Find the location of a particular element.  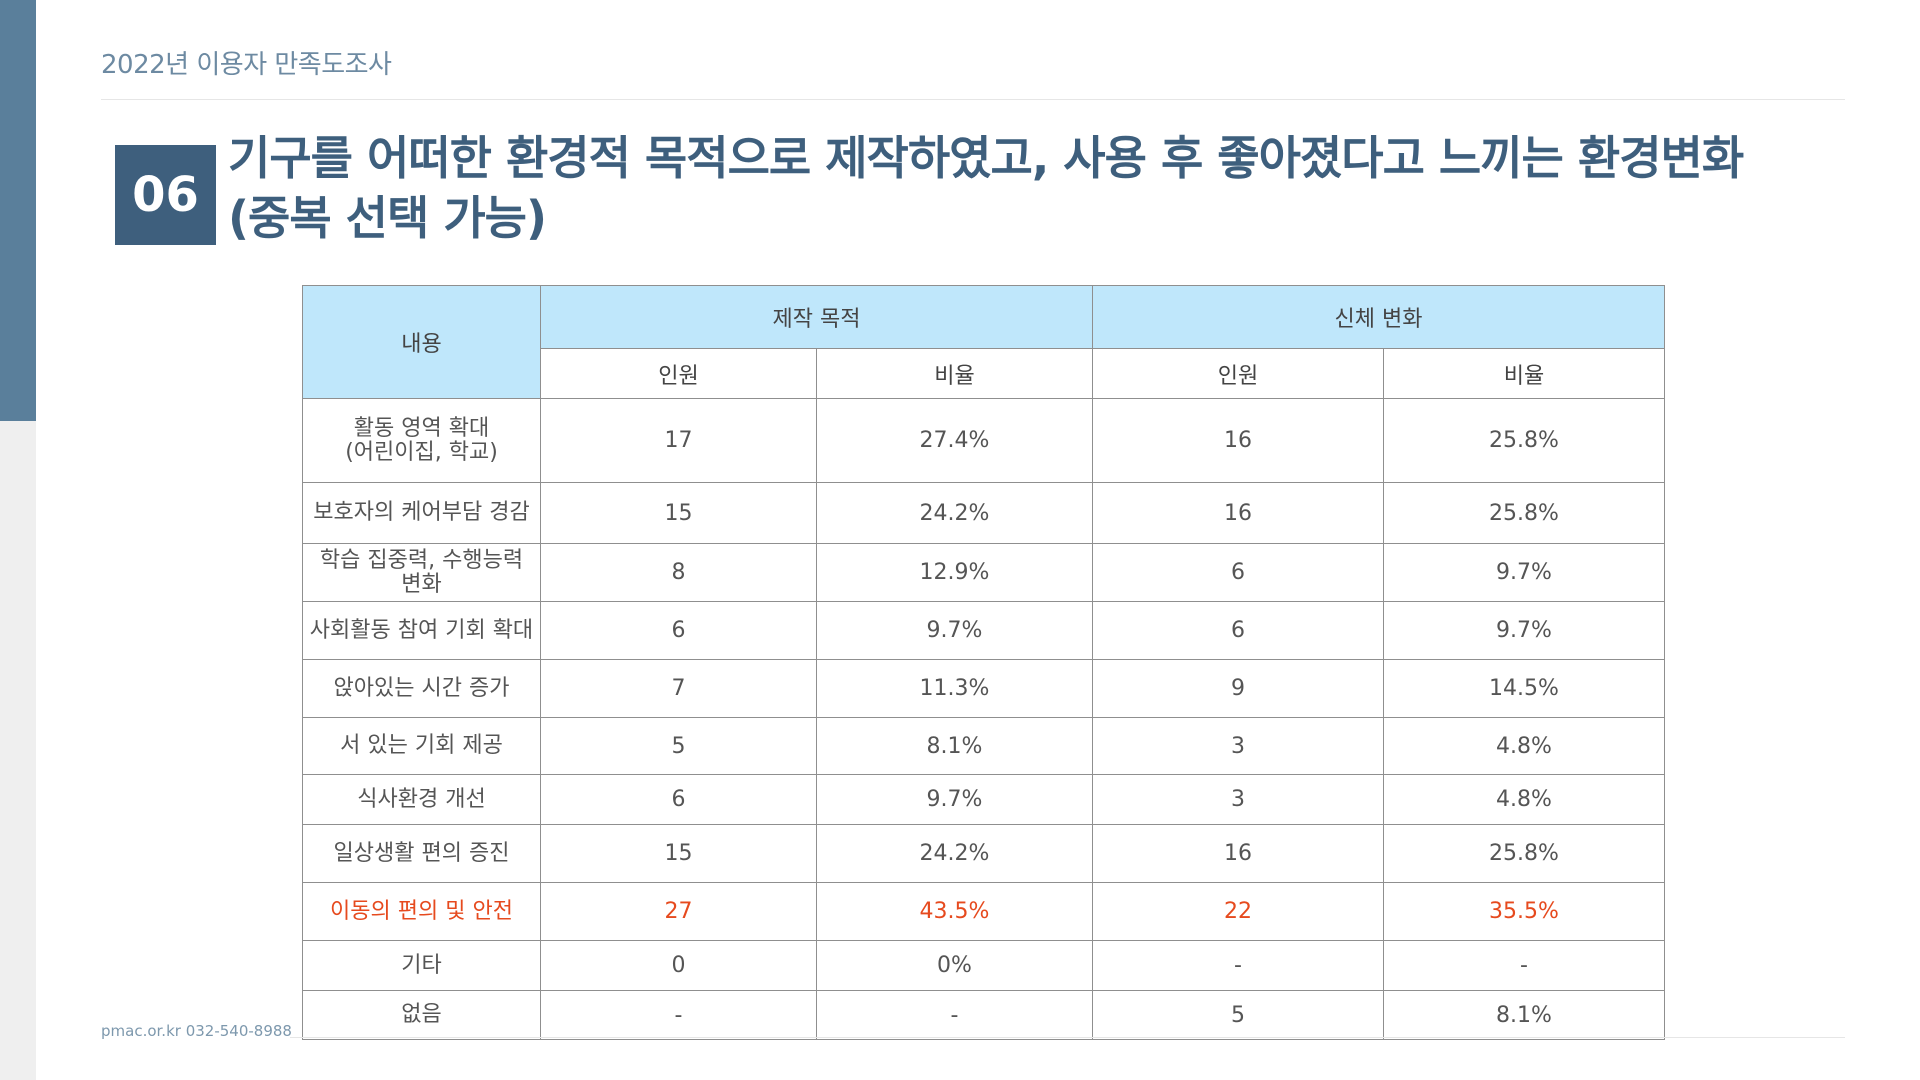

row-label: 활동 영역 확대 (어린이집, 학교) is located at coordinates (421, 440).